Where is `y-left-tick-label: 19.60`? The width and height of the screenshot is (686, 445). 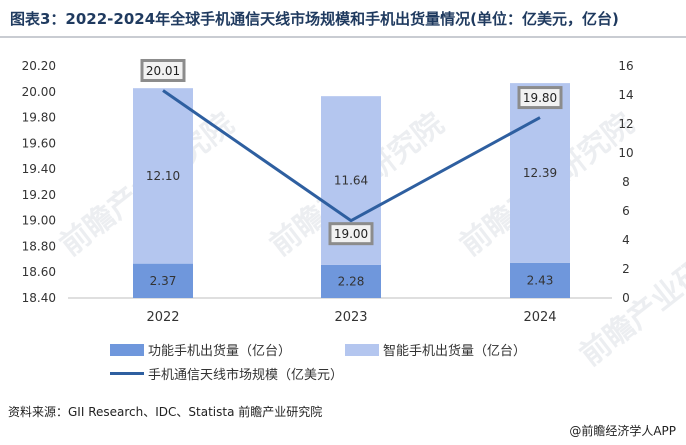 y-left-tick-label: 19.60 is located at coordinates (39, 143).